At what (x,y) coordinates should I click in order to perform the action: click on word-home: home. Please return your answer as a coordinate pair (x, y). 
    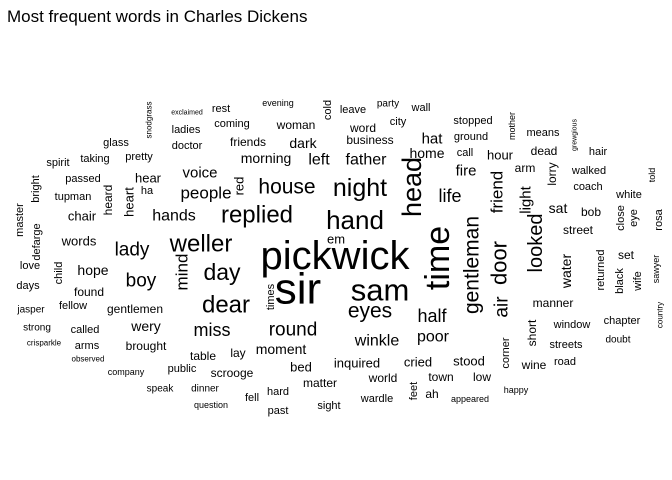
    Looking at the image, I should click on (426, 153).